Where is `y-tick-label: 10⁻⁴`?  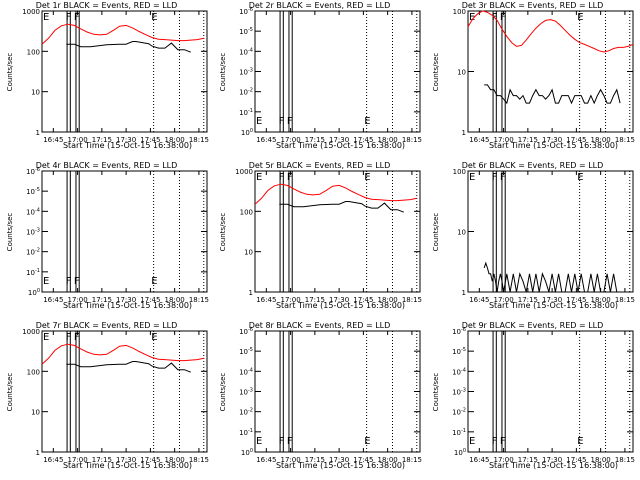 y-tick-label: 10⁻⁴ is located at coordinates (33, 211).